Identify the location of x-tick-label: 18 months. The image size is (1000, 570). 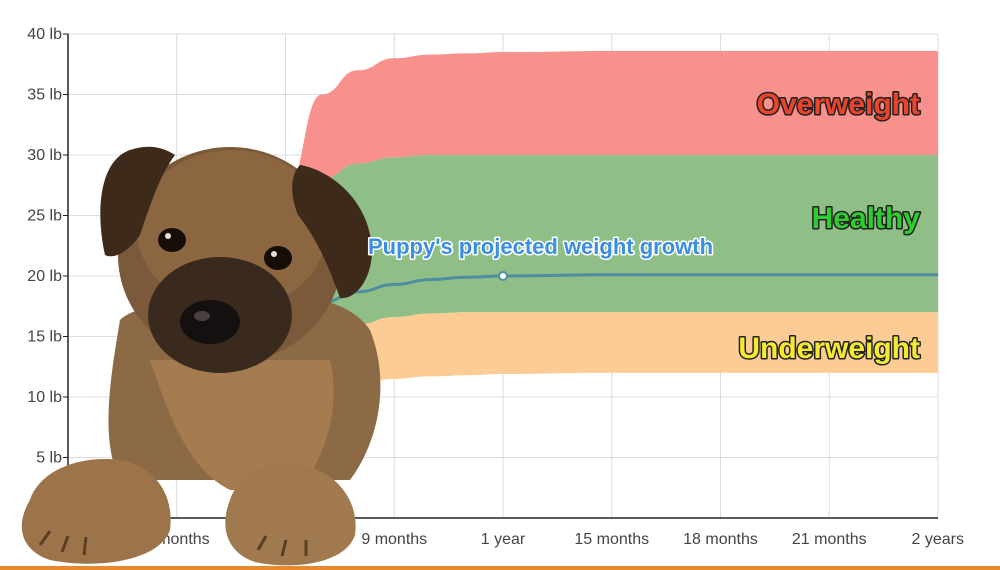
(720, 539).